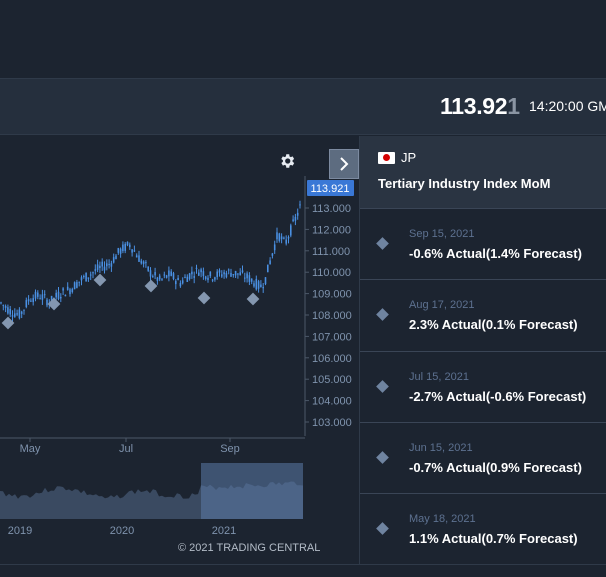  Describe the element at coordinates (332, 402) in the screenshot. I see `y-tick-label: 104.000` at that location.